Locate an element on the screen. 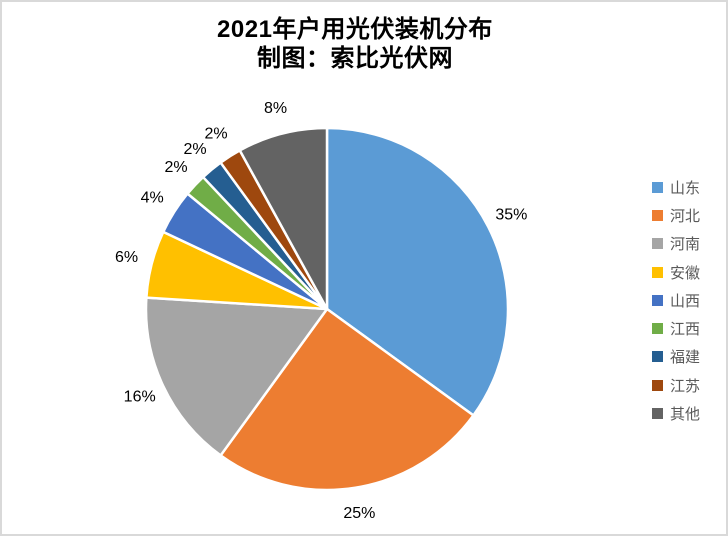  pie-slice-河北 is located at coordinates (347, 399).